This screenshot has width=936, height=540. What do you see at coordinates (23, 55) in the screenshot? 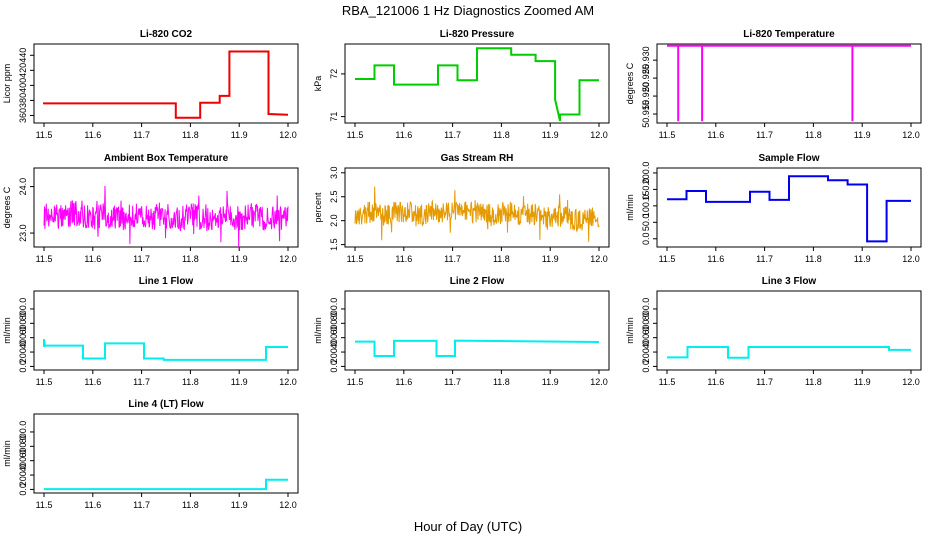
I see `y-tick-label: 440` at bounding box center [23, 55].